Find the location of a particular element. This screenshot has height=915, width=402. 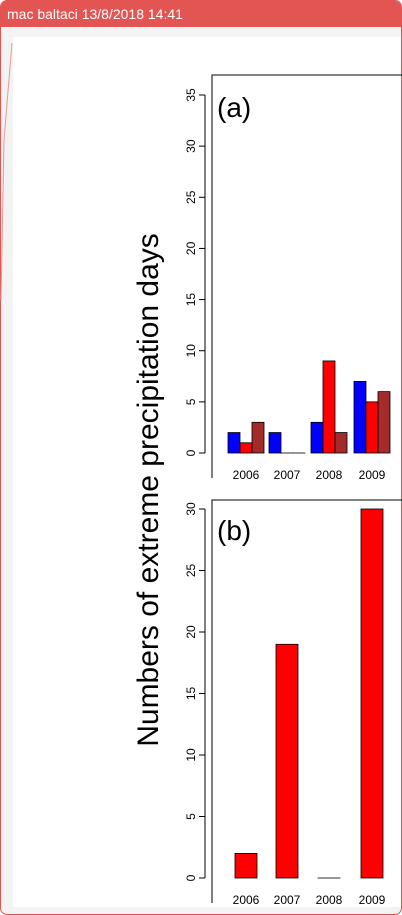

panel-label: (a) is located at coordinates (234, 107).